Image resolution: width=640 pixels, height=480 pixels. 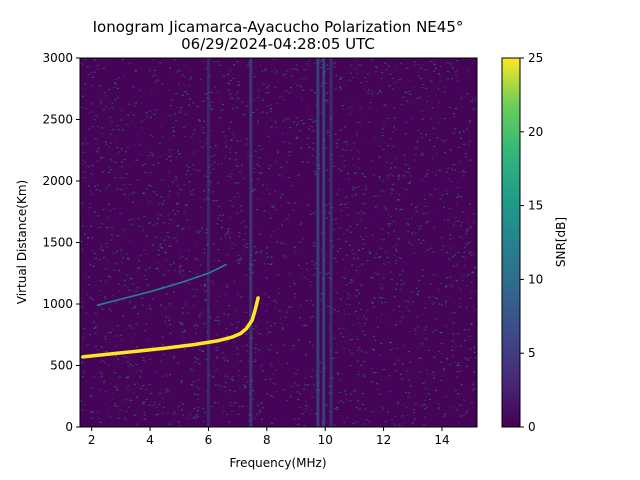 I want to click on y-tick-label: 3000, so click(x=57, y=58).